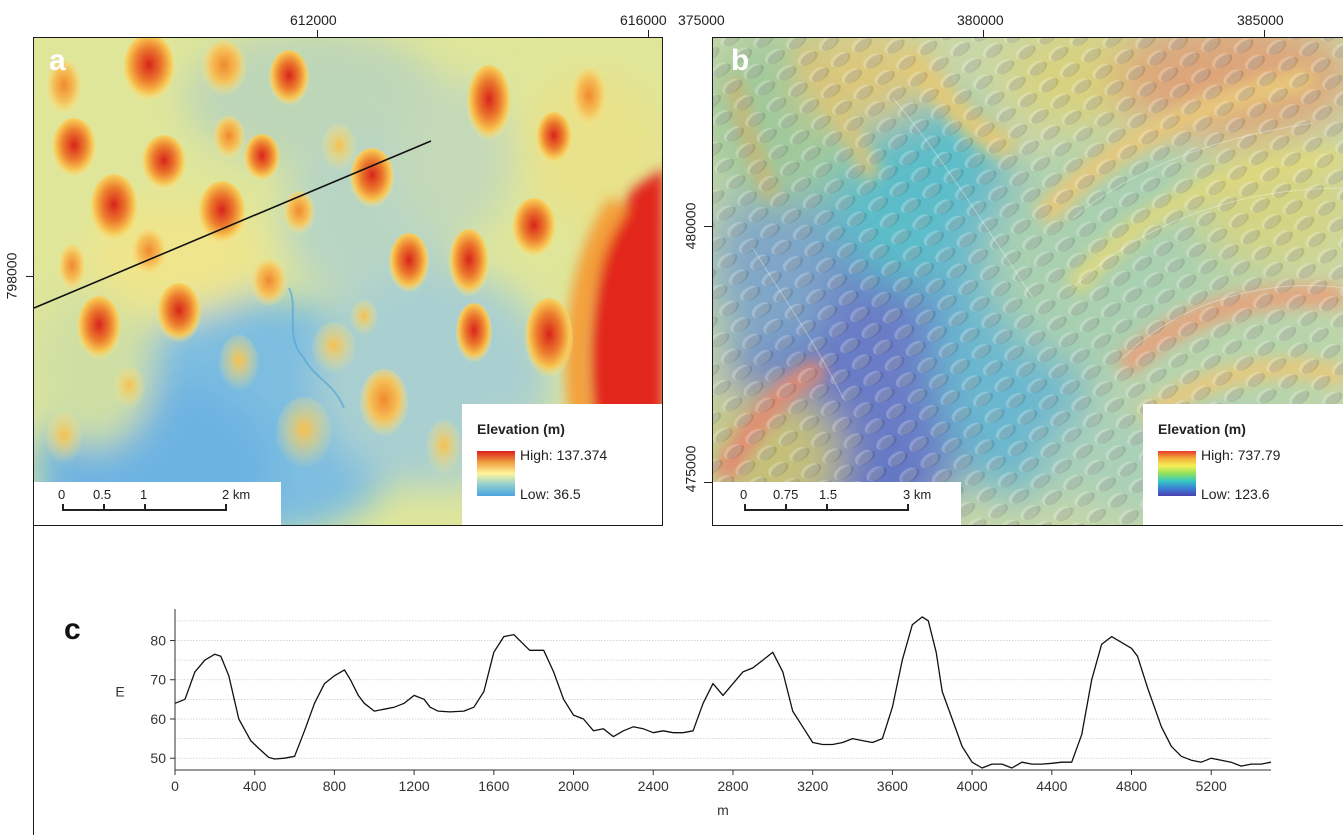  I want to click on panel-c-label: c, so click(72, 629).